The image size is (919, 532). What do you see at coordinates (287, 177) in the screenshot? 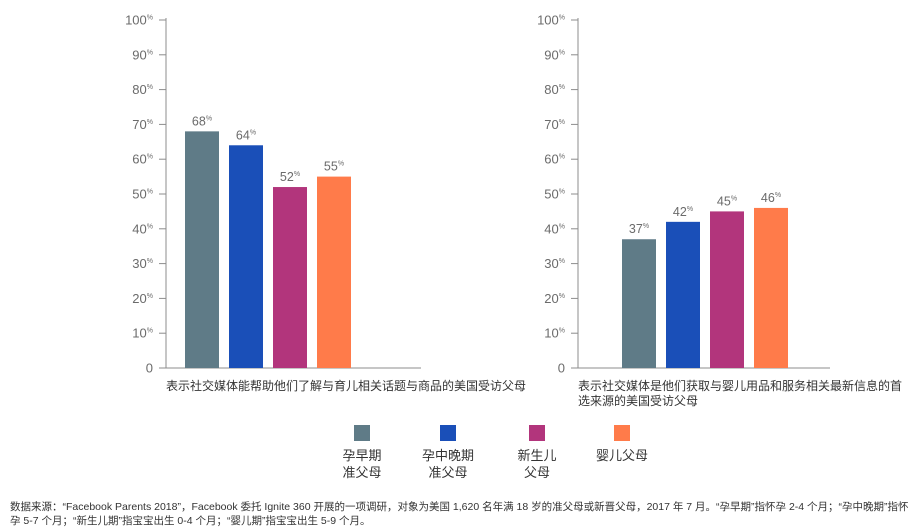
I see `value-number: 52` at bounding box center [287, 177].